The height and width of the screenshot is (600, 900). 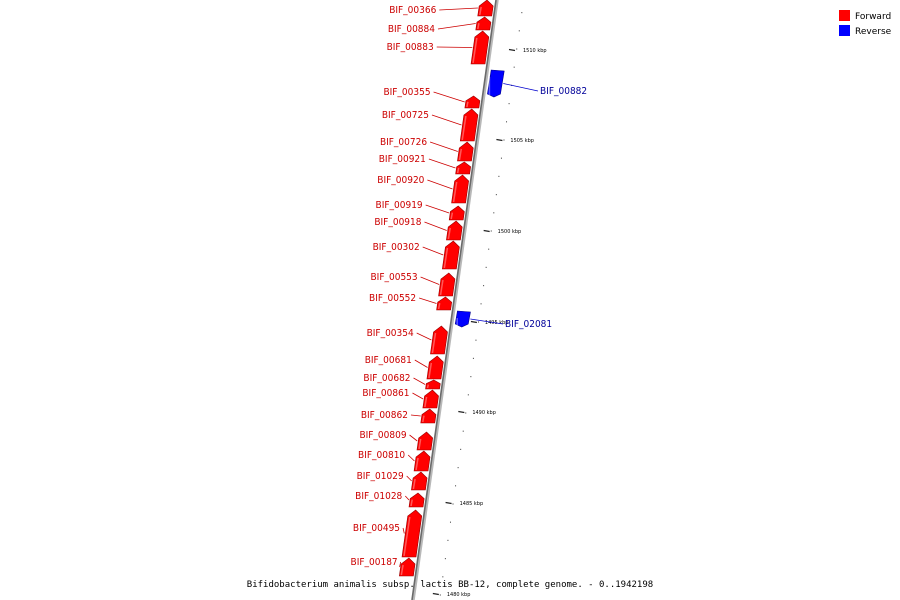 I want to click on gene-track, so click(x=452, y=288).